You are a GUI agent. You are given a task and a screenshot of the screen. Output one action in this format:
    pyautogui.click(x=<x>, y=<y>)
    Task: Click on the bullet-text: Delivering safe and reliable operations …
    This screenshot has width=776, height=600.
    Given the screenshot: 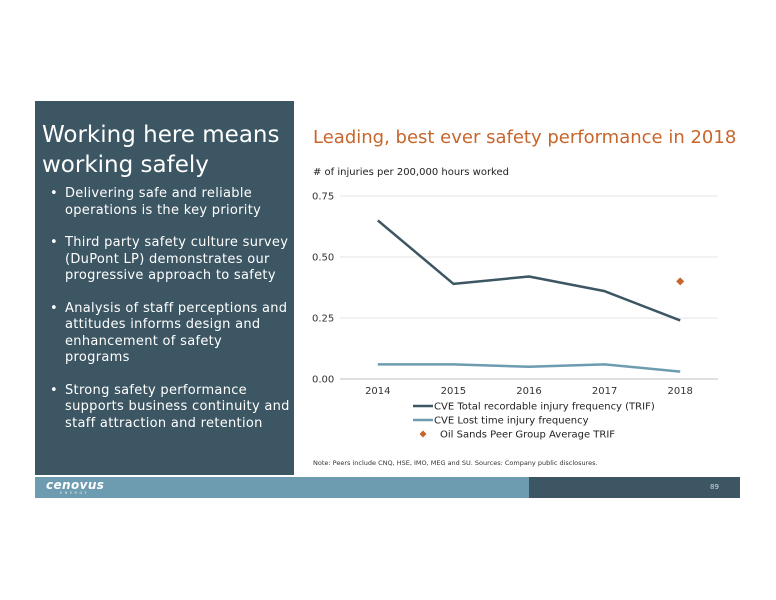 What is the action you would take?
    pyautogui.click(x=163, y=202)
    